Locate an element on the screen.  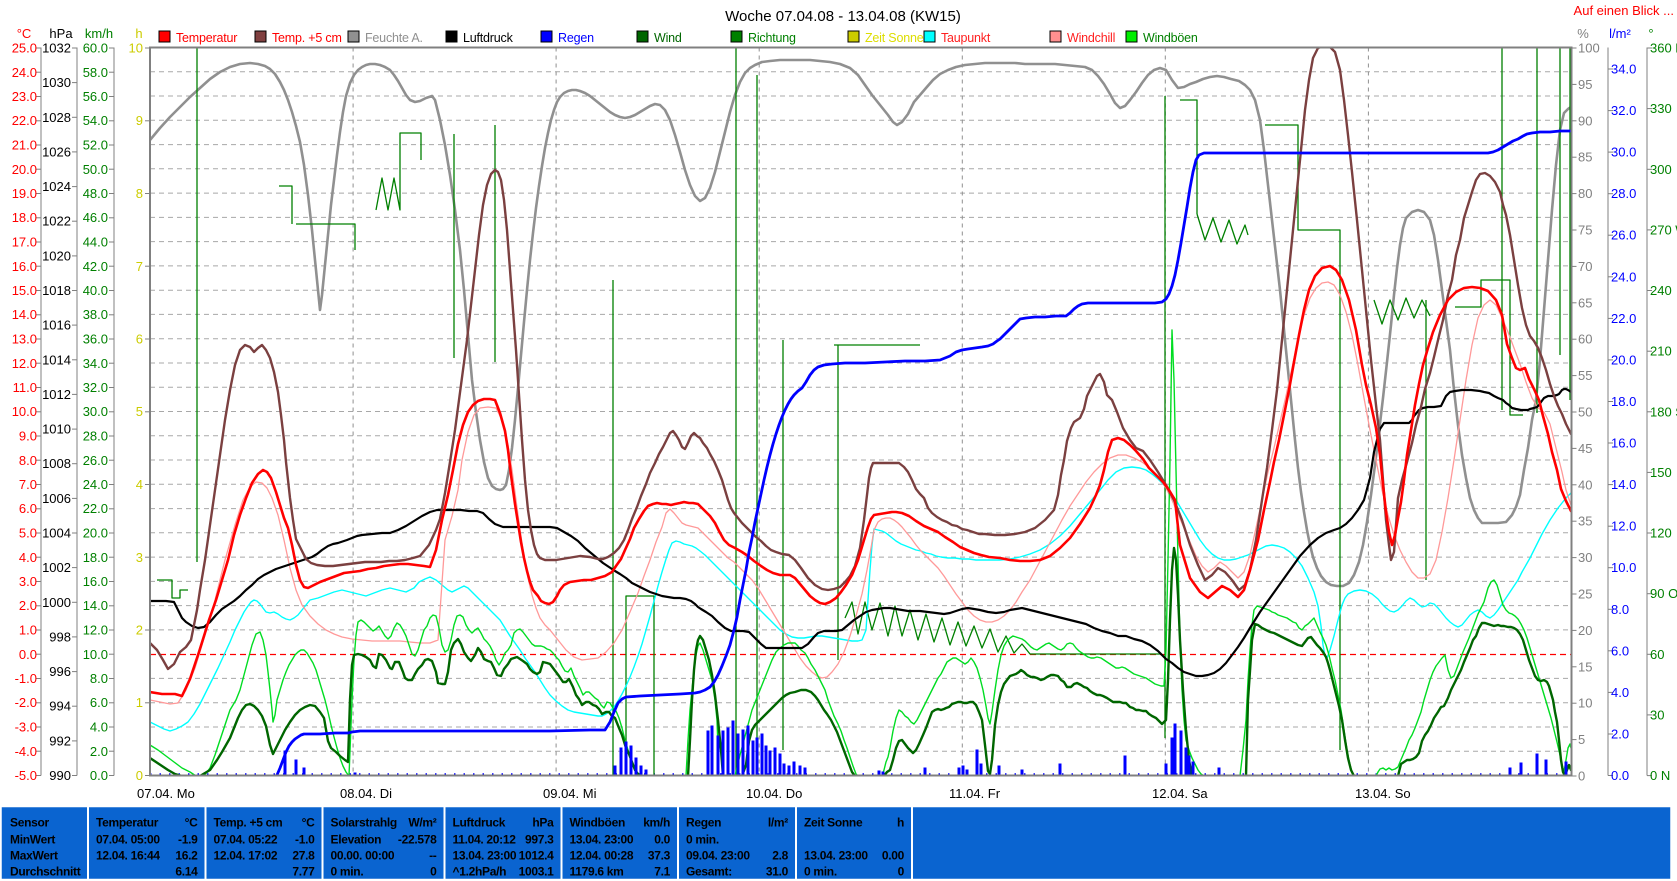
svg-text: 1008 is located at coordinates (56, 463).